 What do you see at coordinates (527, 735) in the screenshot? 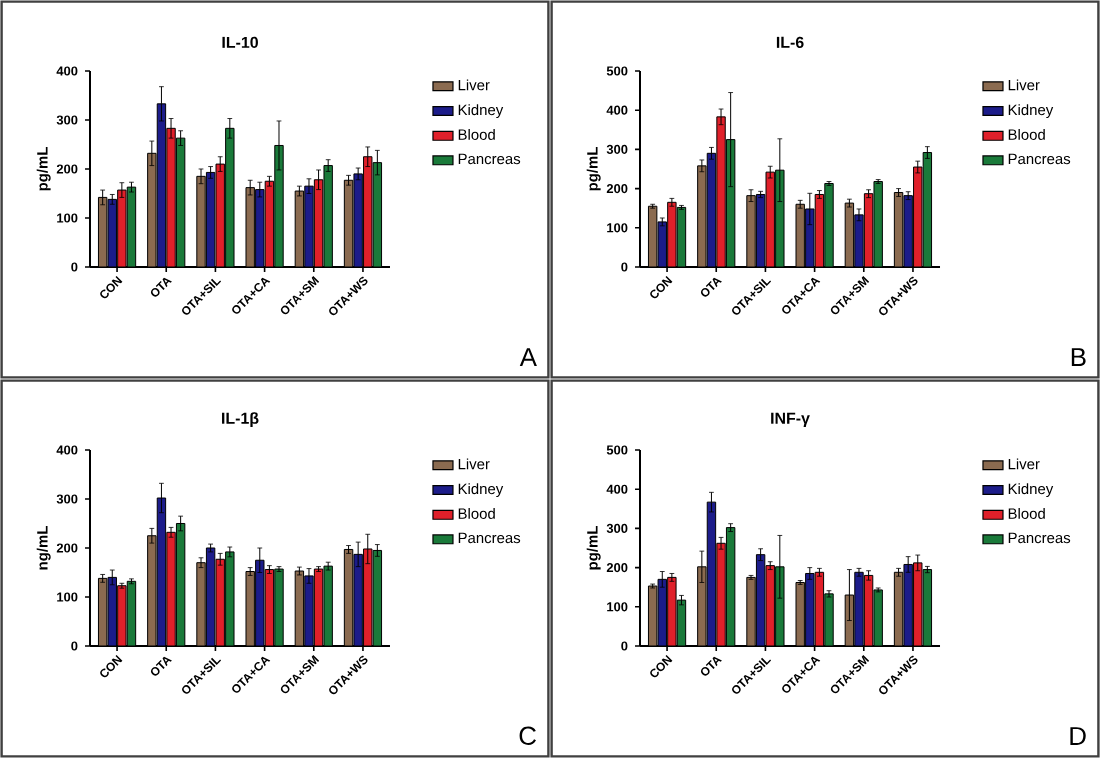
I see `text: C` at bounding box center [527, 735].